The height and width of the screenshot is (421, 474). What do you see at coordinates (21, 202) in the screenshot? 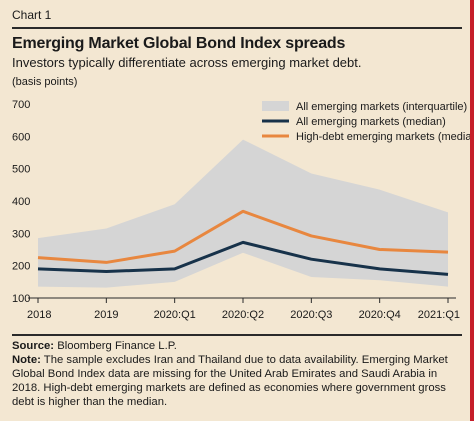
I see `y-tick-label: 400` at bounding box center [21, 202].